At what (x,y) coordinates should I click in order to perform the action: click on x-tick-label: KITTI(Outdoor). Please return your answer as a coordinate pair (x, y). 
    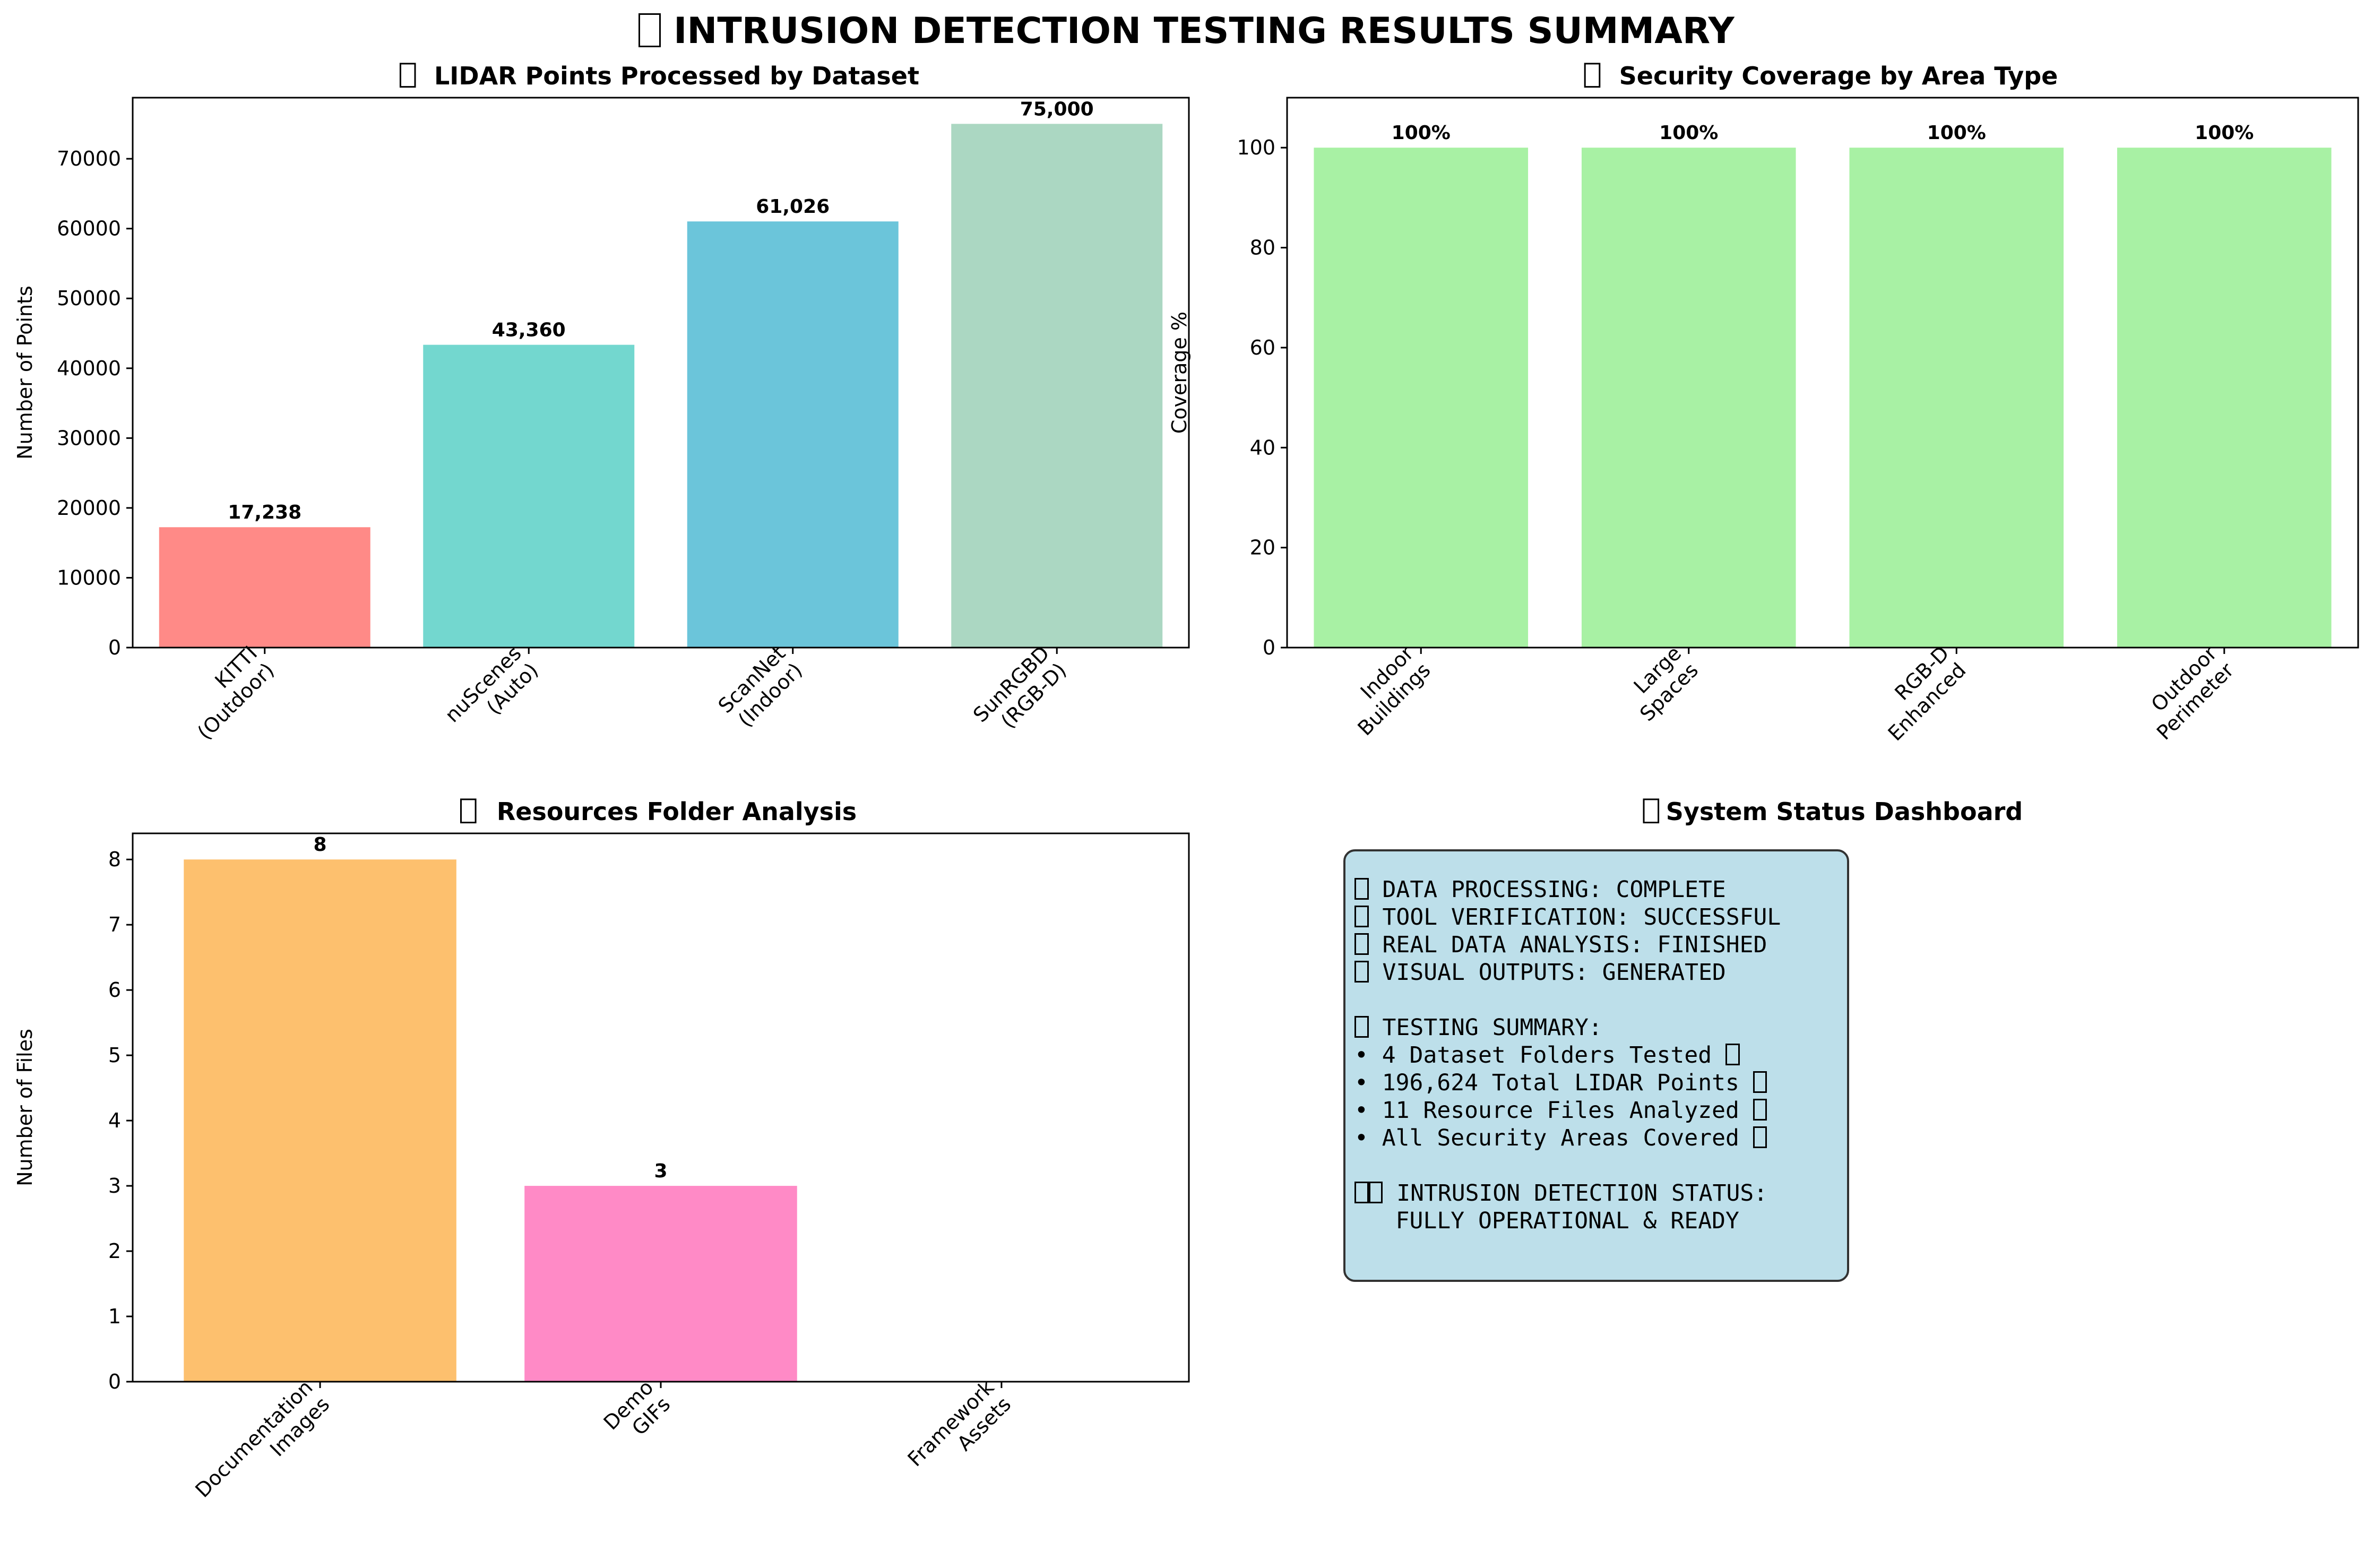
    Looking at the image, I should click on (227, 693).